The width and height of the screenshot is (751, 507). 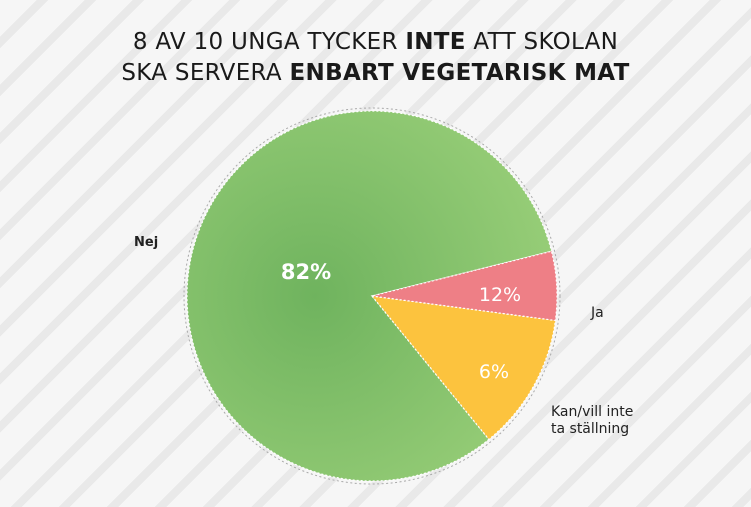 I want to click on slice-value-label: 12%, so click(x=500, y=295).